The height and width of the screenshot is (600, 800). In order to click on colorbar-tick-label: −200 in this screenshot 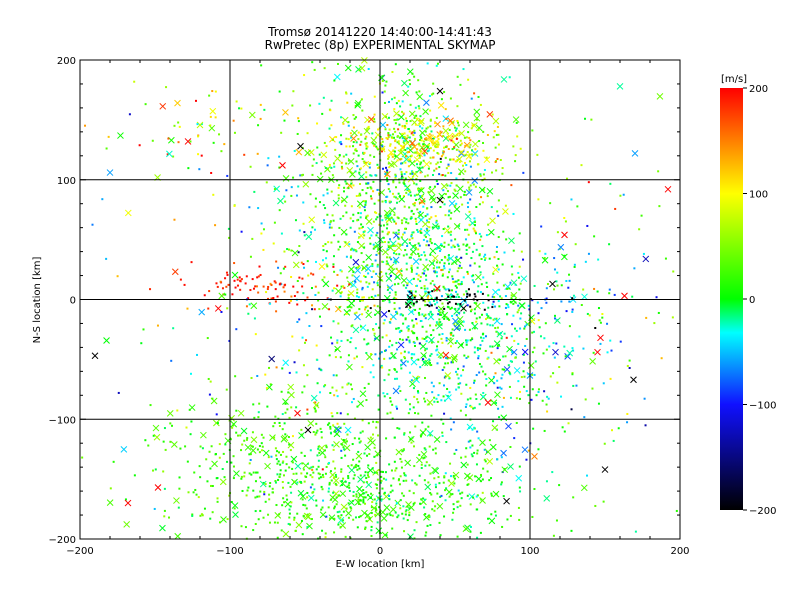, I will do `click(762, 511)`.